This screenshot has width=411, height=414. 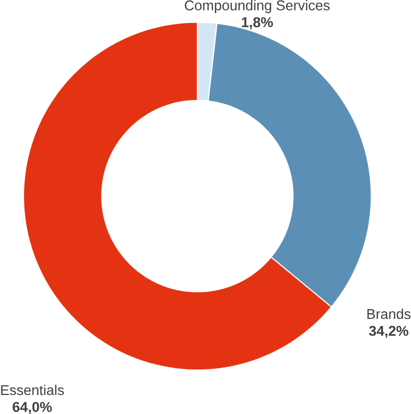 What do you see at coordinates (257, 23) in the screenshot?
I see `data-label: 1,8%` at bounding box center [257, 23].